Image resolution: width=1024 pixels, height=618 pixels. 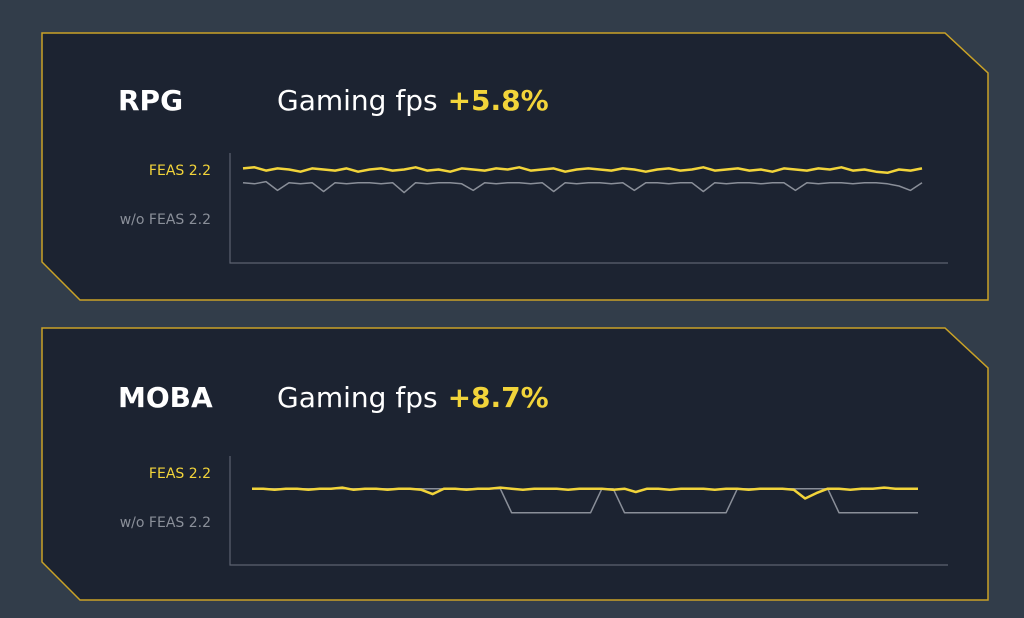 I want to click on highlight: +5.8%, so click(x=498, y=100).